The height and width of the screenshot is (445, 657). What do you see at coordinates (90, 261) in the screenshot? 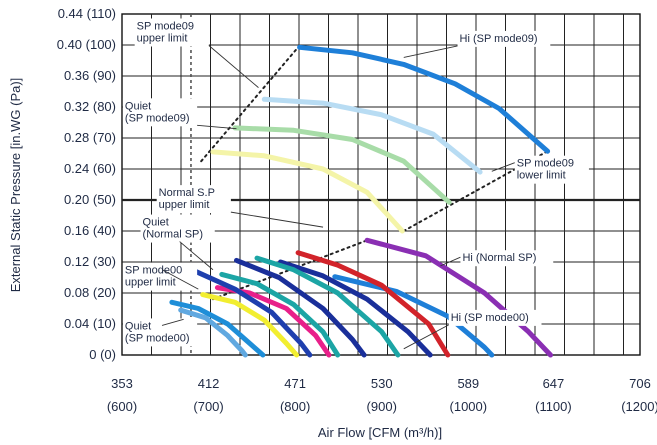
I see `y-tick-label: 0.12 (30)` at bounding box center [90, 261].